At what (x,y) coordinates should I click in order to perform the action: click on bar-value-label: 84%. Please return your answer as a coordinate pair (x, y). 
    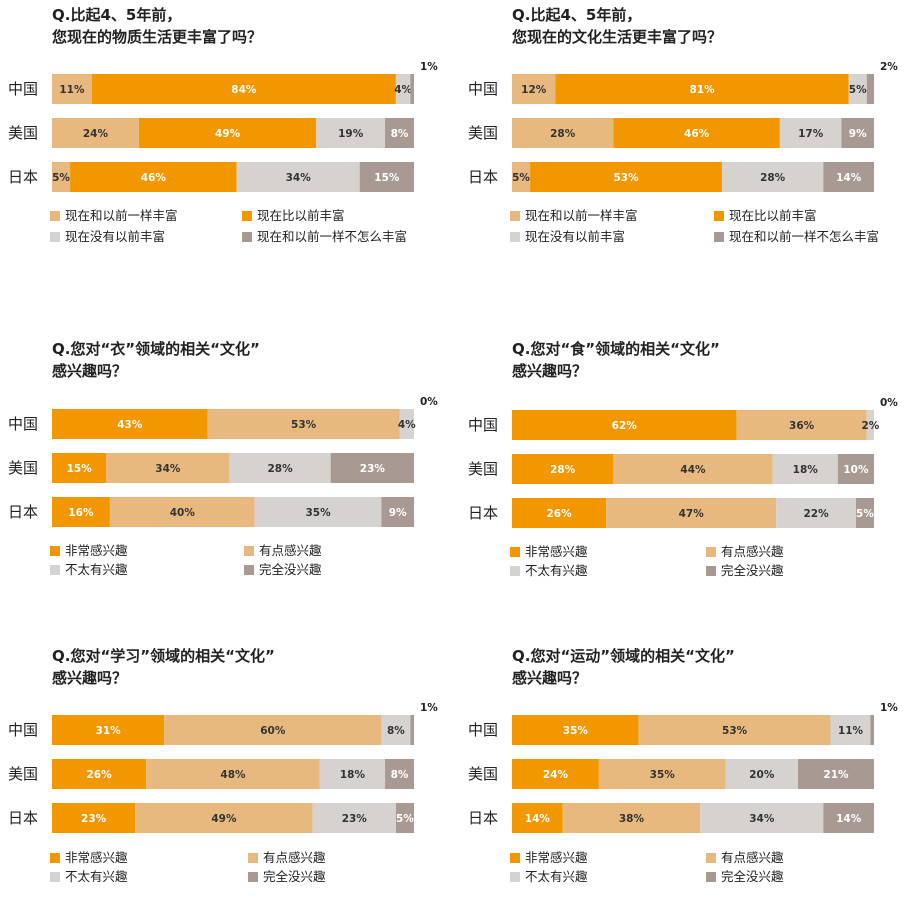
    Looking at the image, I should click on (244, 90).